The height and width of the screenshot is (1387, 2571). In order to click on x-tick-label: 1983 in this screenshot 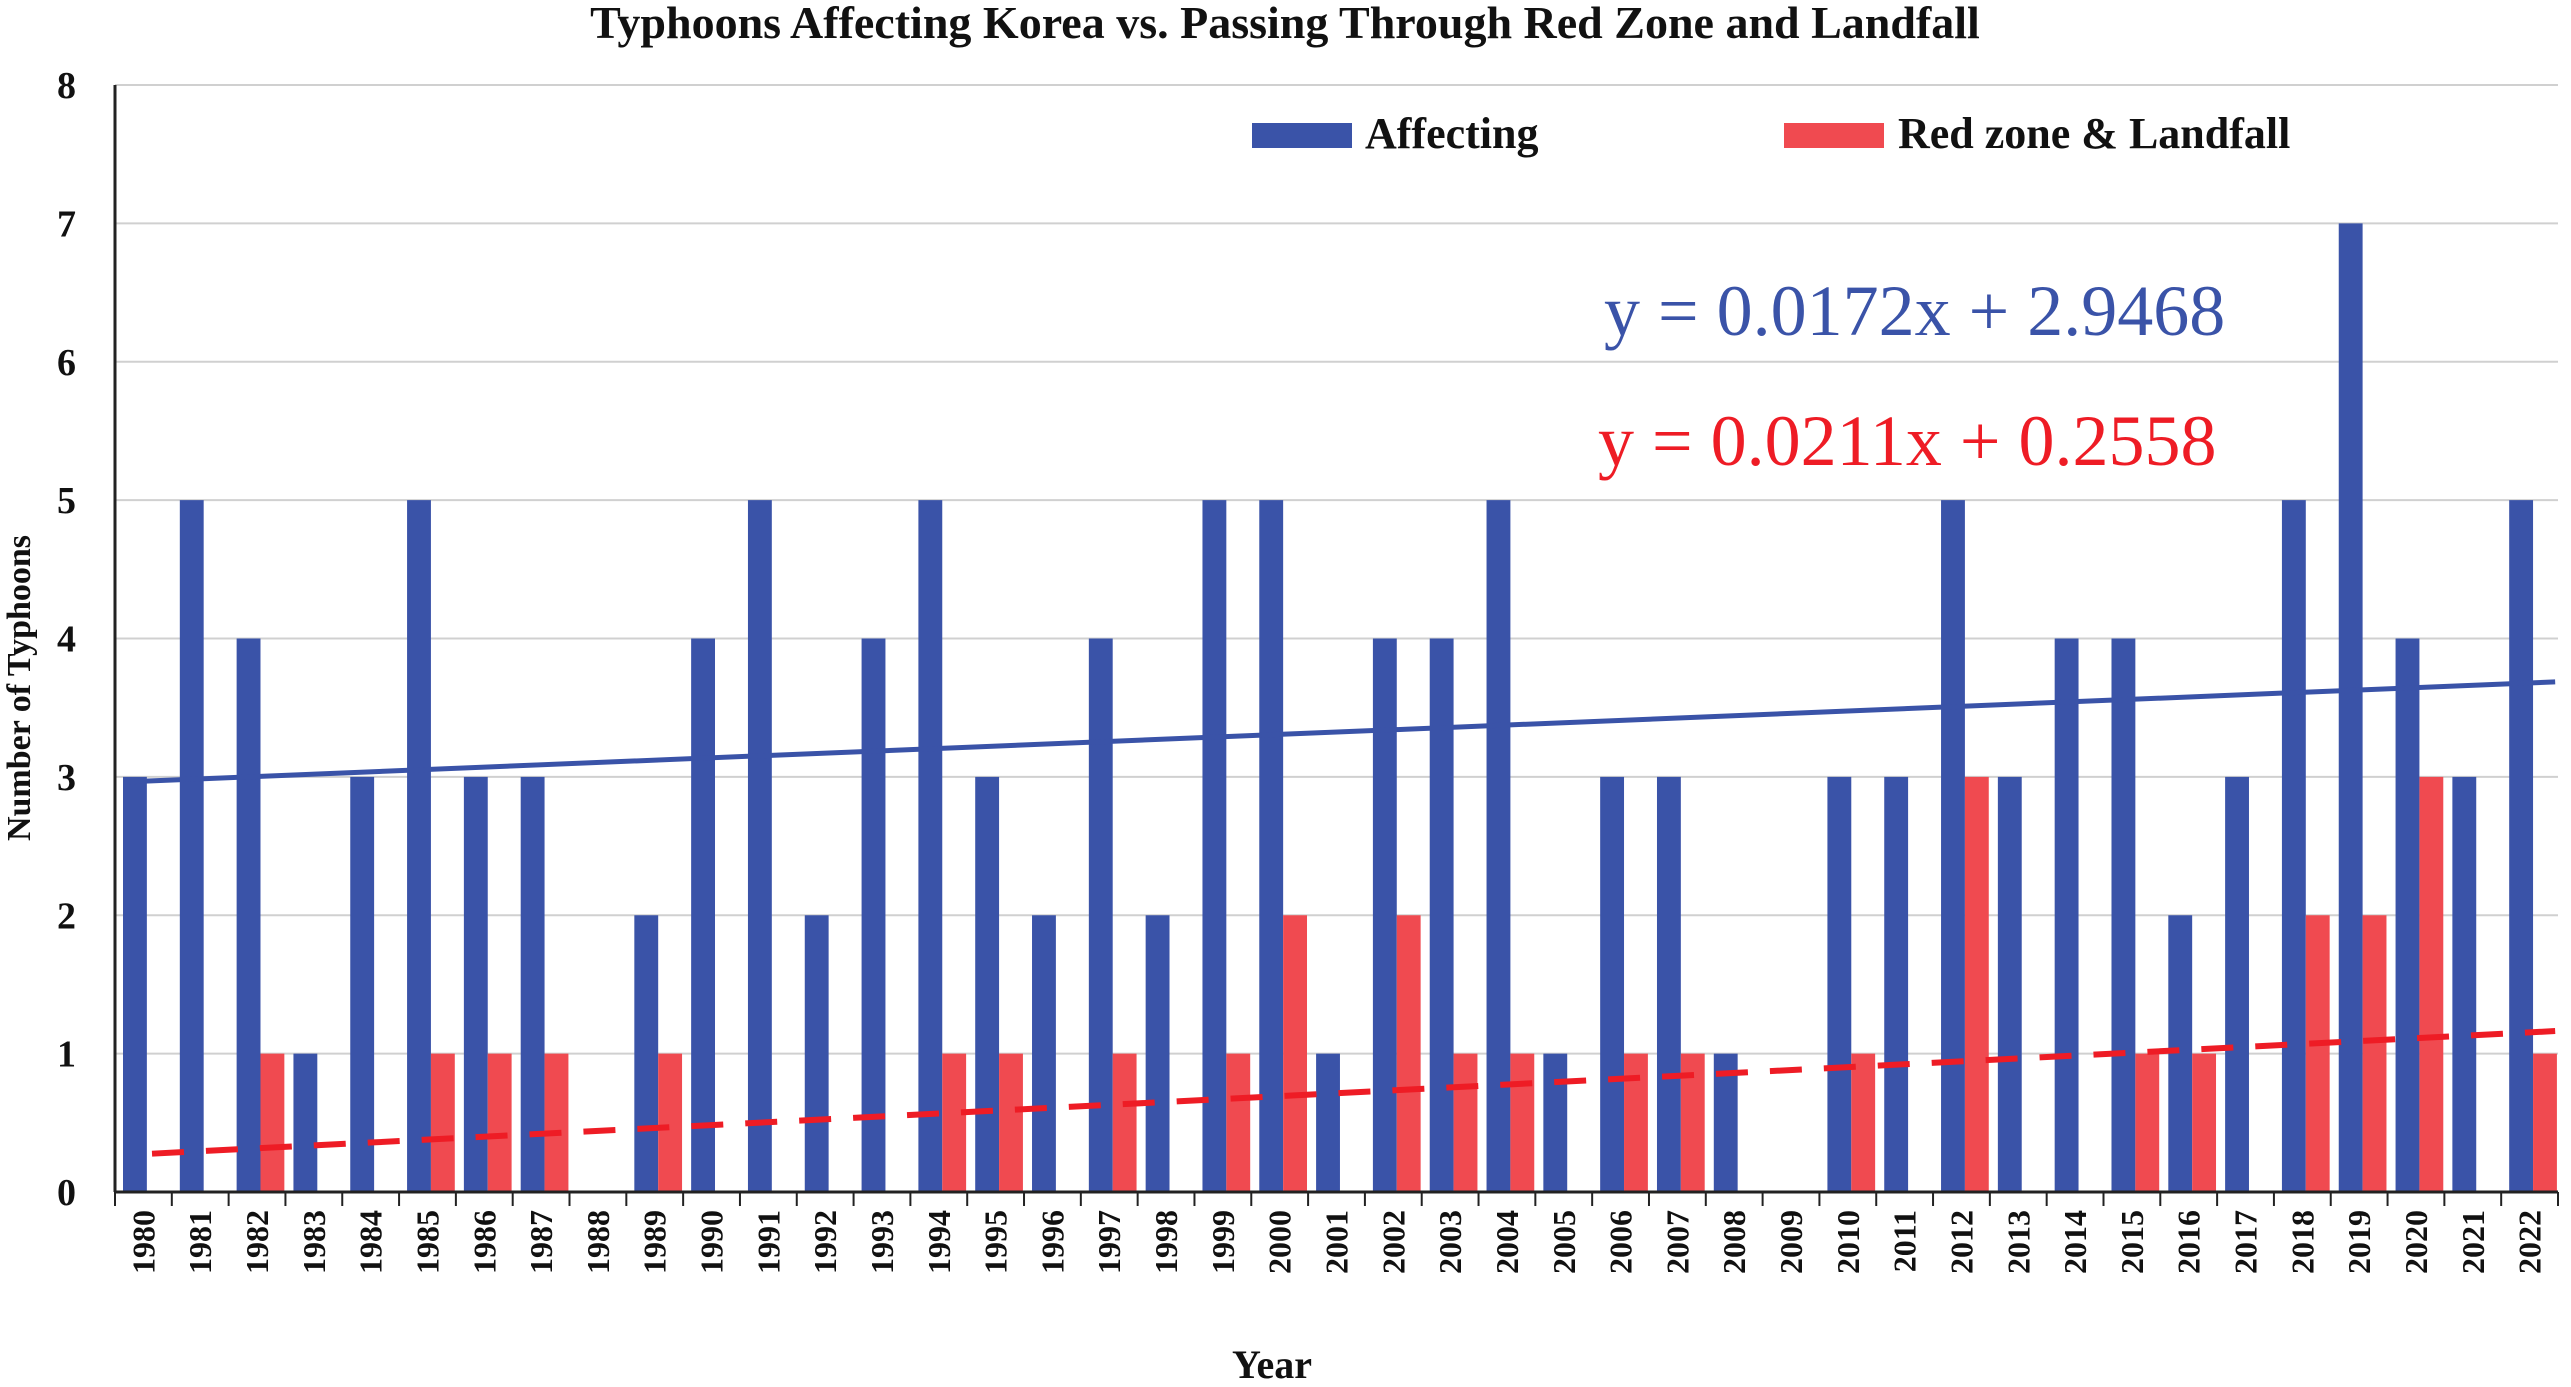, I will do `click(314, 1242)`.